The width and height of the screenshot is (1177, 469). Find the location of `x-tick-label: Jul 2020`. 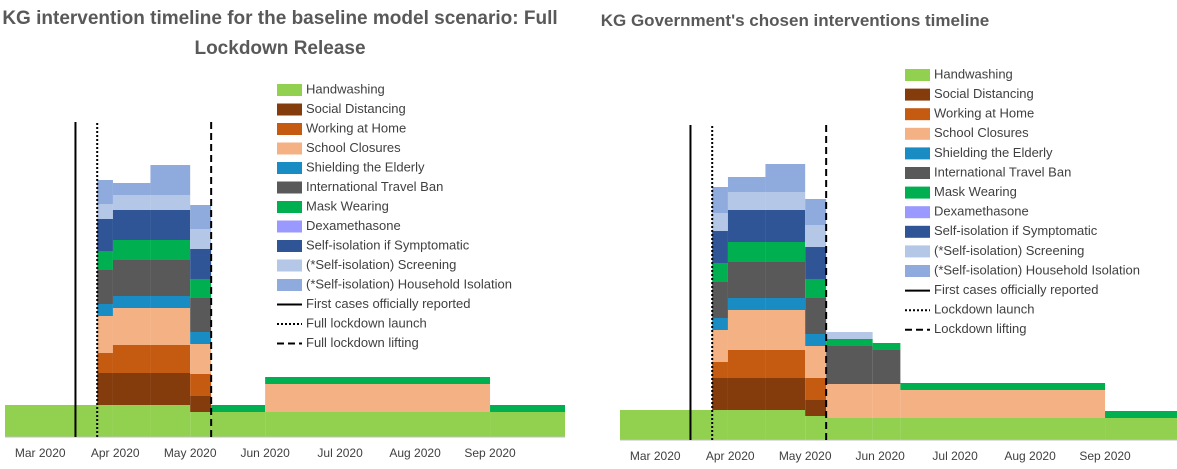

x-tick-label: Jul 2020 is located at coordinates (955, 456).